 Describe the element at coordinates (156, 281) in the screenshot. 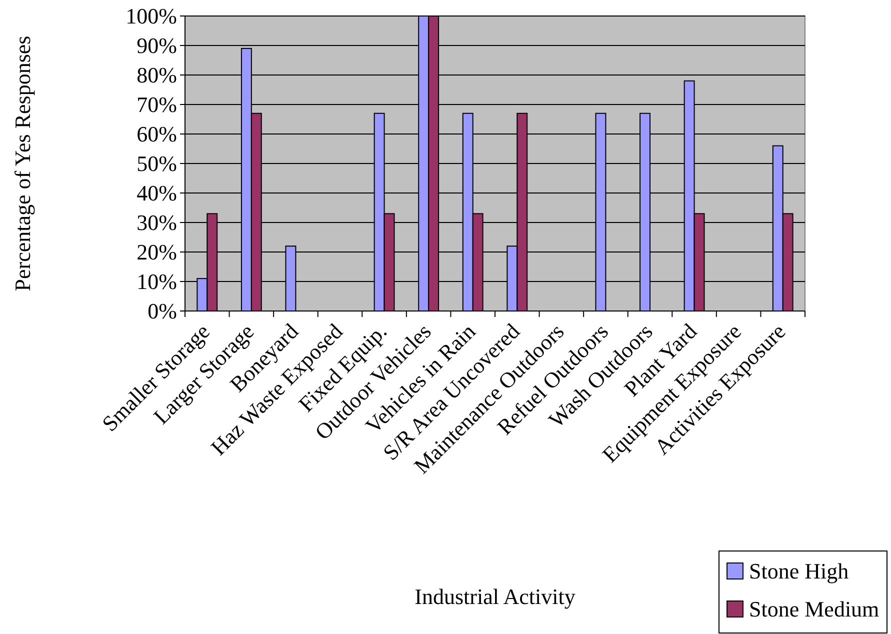

I see `y-tick-label: 10%` at that location.